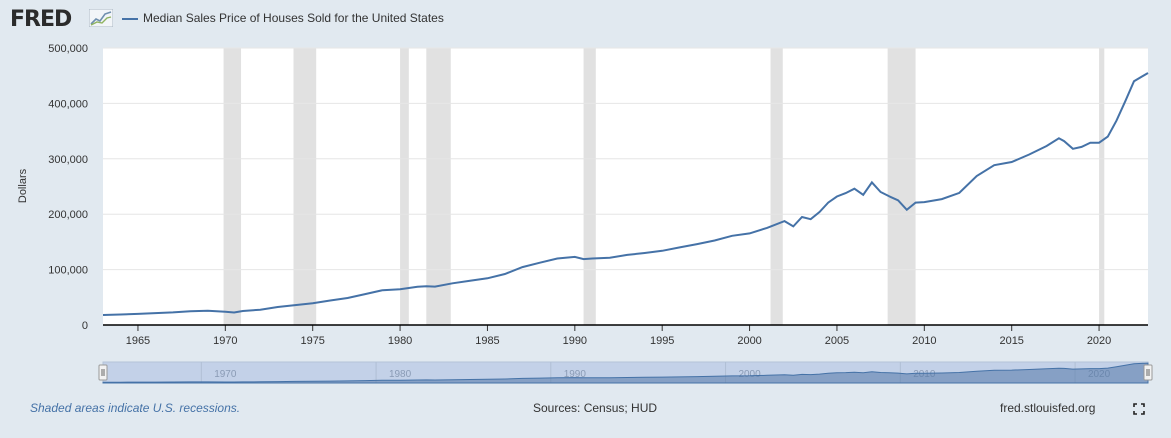  Describe the element at coordinates (575, 341) in the screenshot. I see `x-tick-label: 1990` at that location.